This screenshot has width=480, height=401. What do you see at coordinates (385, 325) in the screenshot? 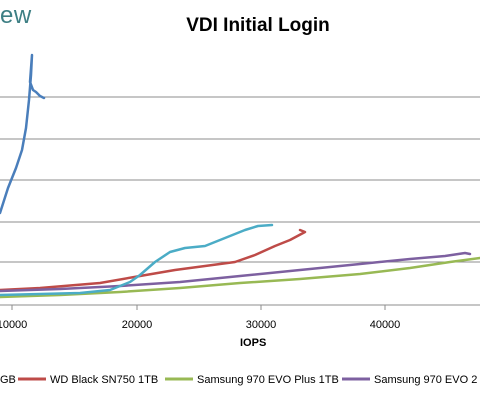
I see `x-tick-label: 40000` at bounding box center [385, 325].